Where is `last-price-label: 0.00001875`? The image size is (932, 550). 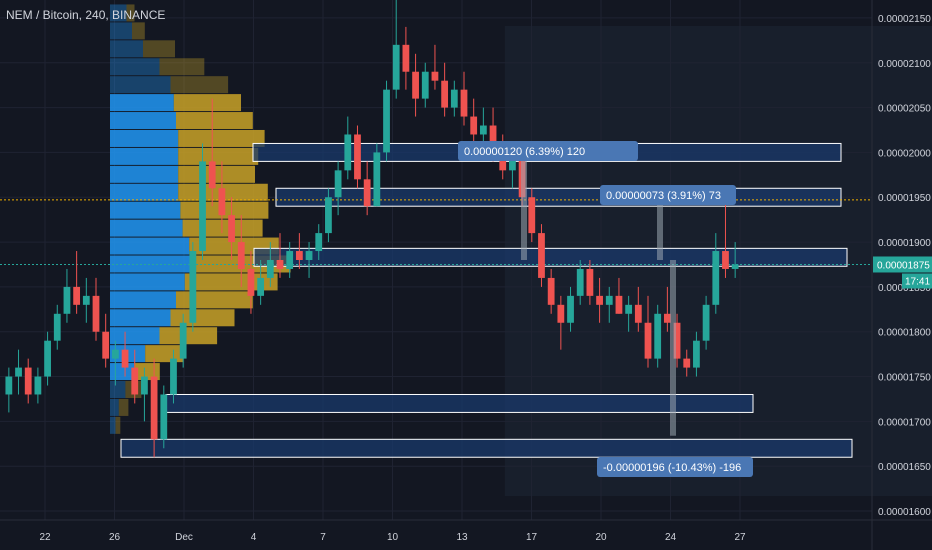 last-price-label: 0.00001875 is located at coordinates (903, 265).